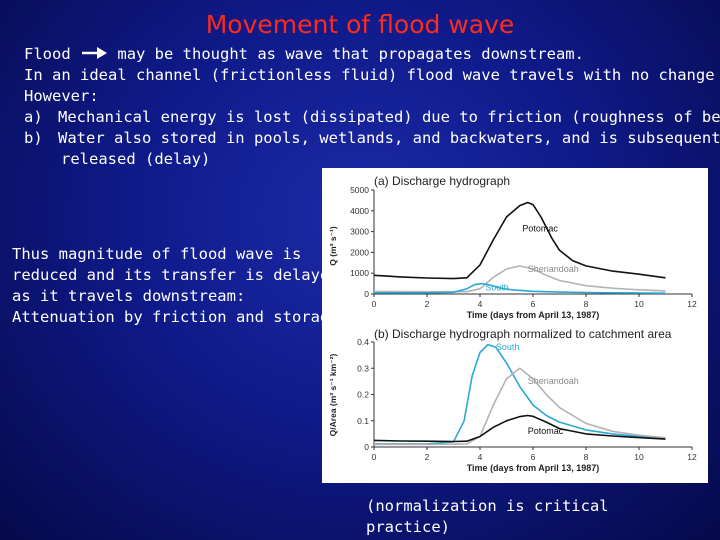 The height and width of the screenshot is (540, 720). I want to click on panel-b-y-axis-label: Q/Area (m³ s⁻¹ km⁻²), so click(333, 395).